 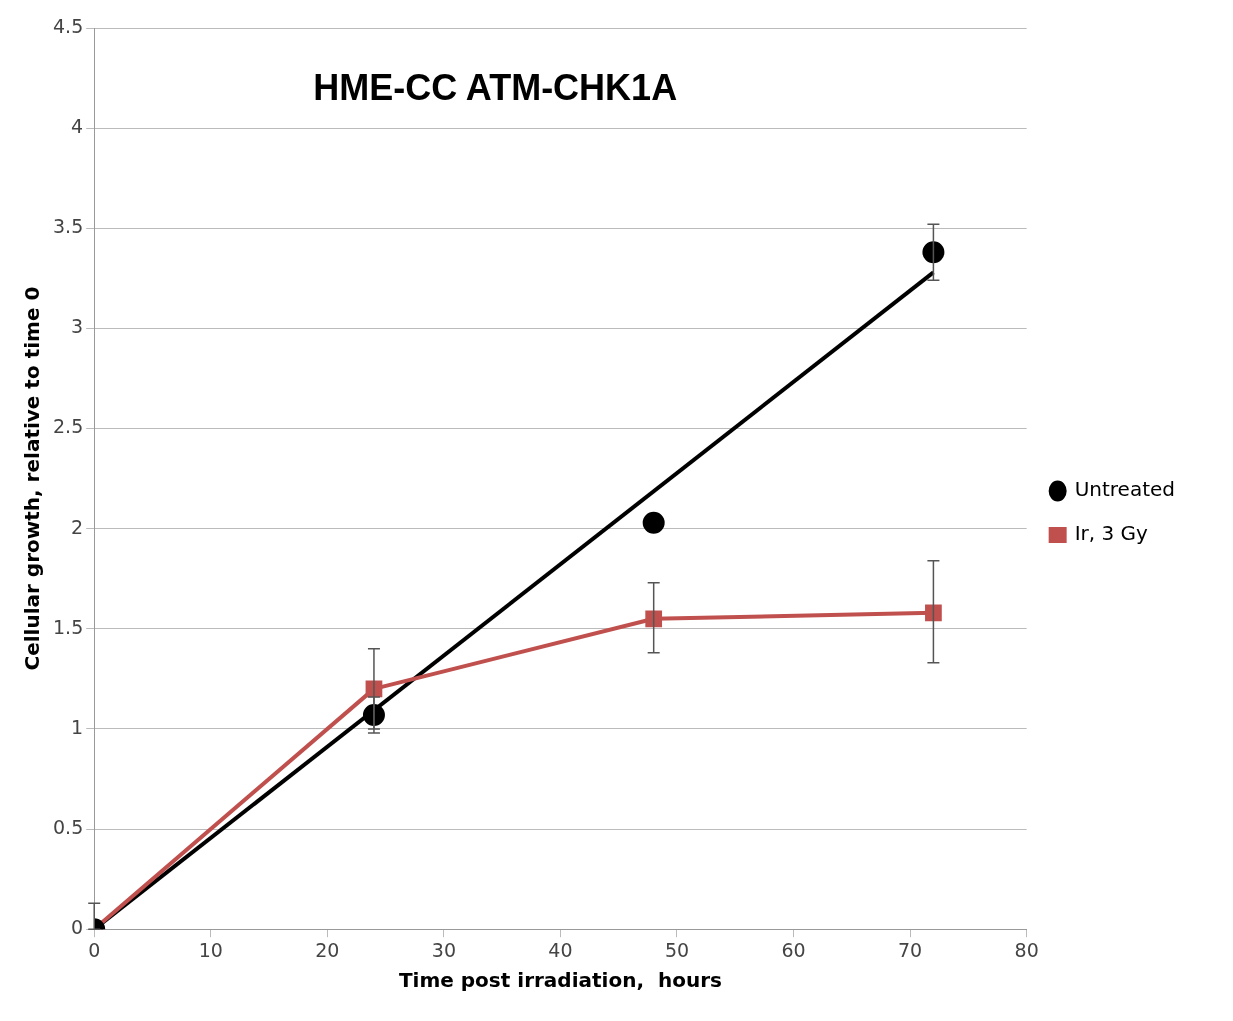 I want to click on y-tick-label: 0.5, so click(x=68, y=827).